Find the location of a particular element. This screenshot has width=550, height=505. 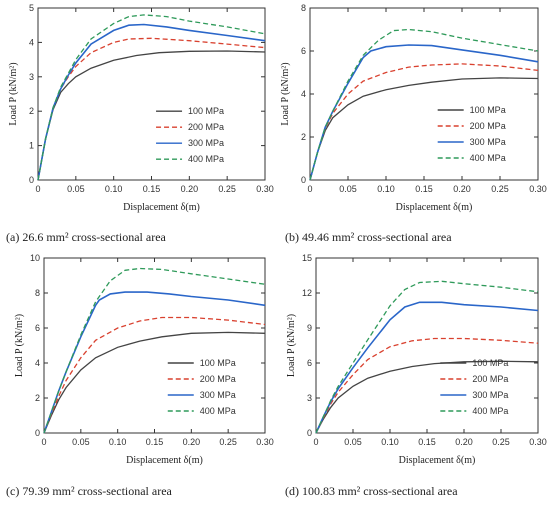

caption-c: (c) 79.39 mm² cross-sectional area is located at coordinates (89, 491).